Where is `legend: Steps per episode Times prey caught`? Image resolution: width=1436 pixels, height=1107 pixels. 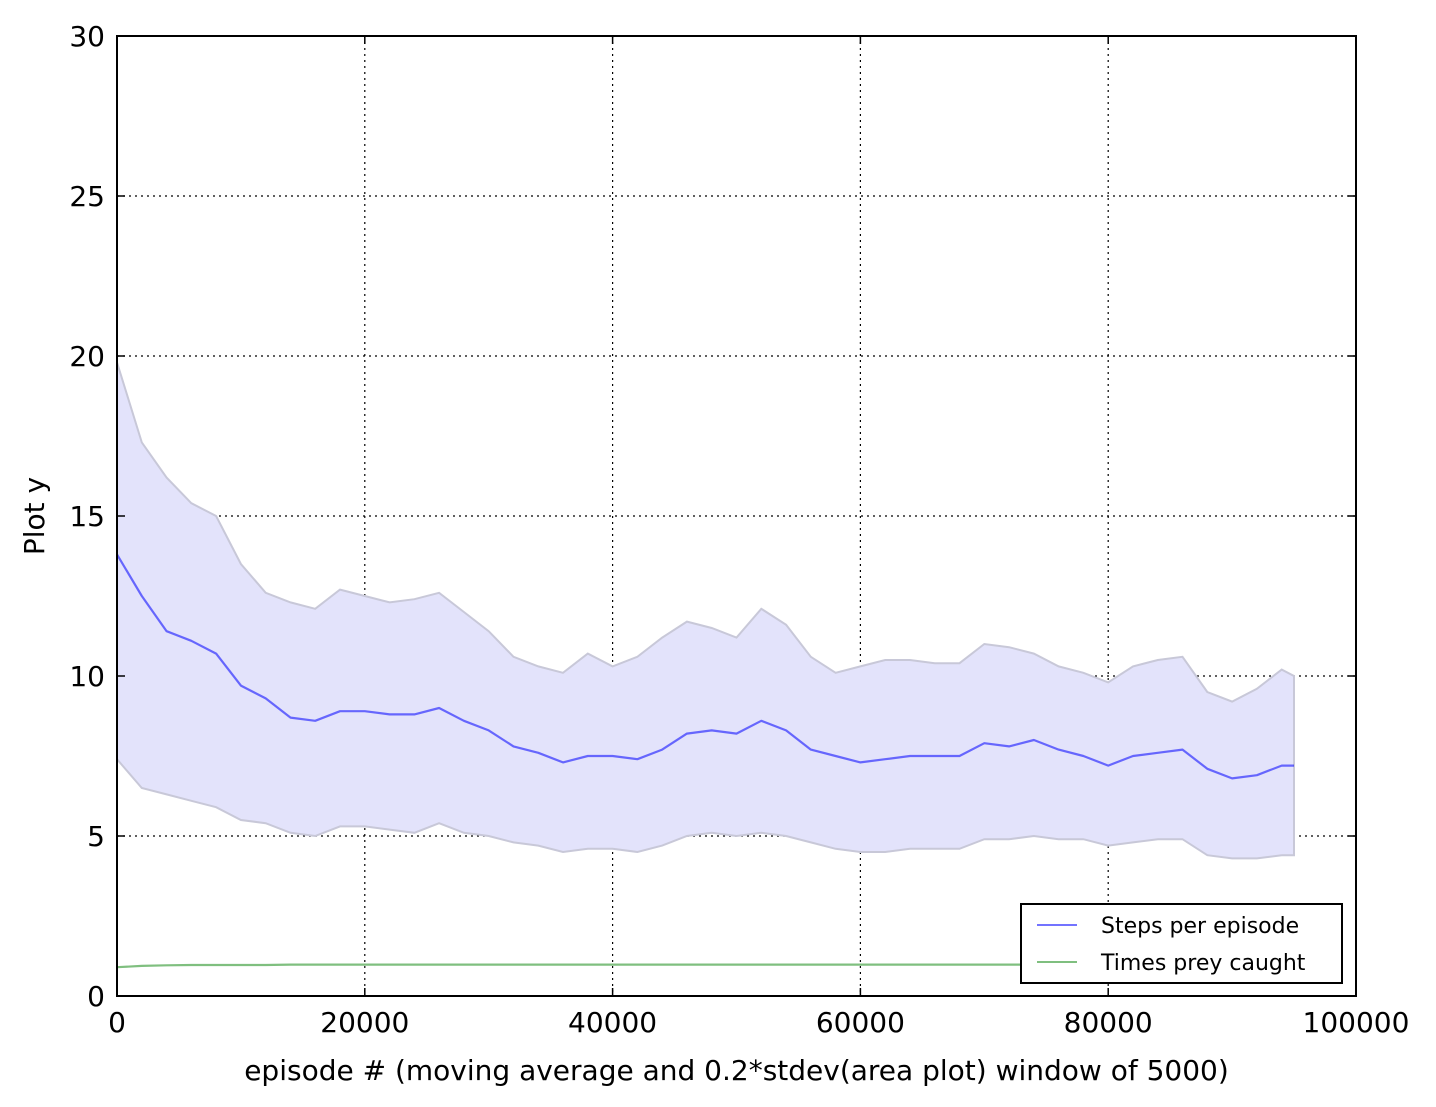
legend: Steps per episode Times prey caught is located at coordinates (1181, 943).